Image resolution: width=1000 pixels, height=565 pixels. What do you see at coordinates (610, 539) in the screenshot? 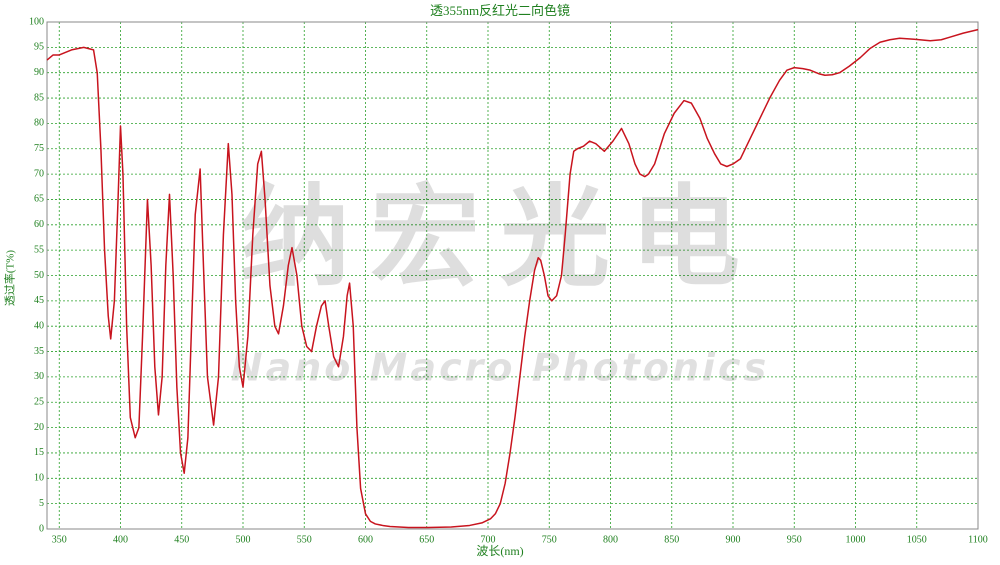
I see `x-tick-label: 800` at bounding box center [610, 539].